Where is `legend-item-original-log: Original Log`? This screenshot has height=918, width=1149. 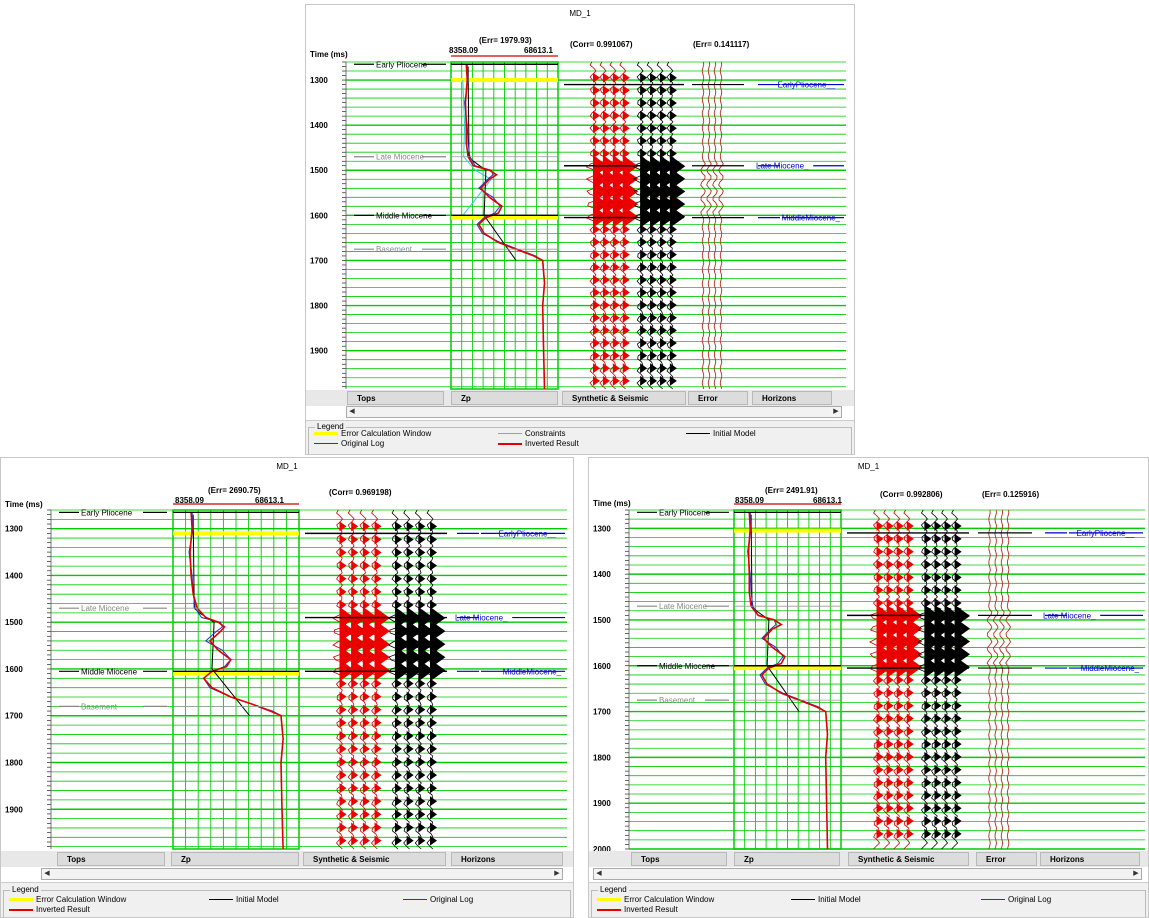 legend-item-original-log: Original Log is located at coordinates (438, 899).